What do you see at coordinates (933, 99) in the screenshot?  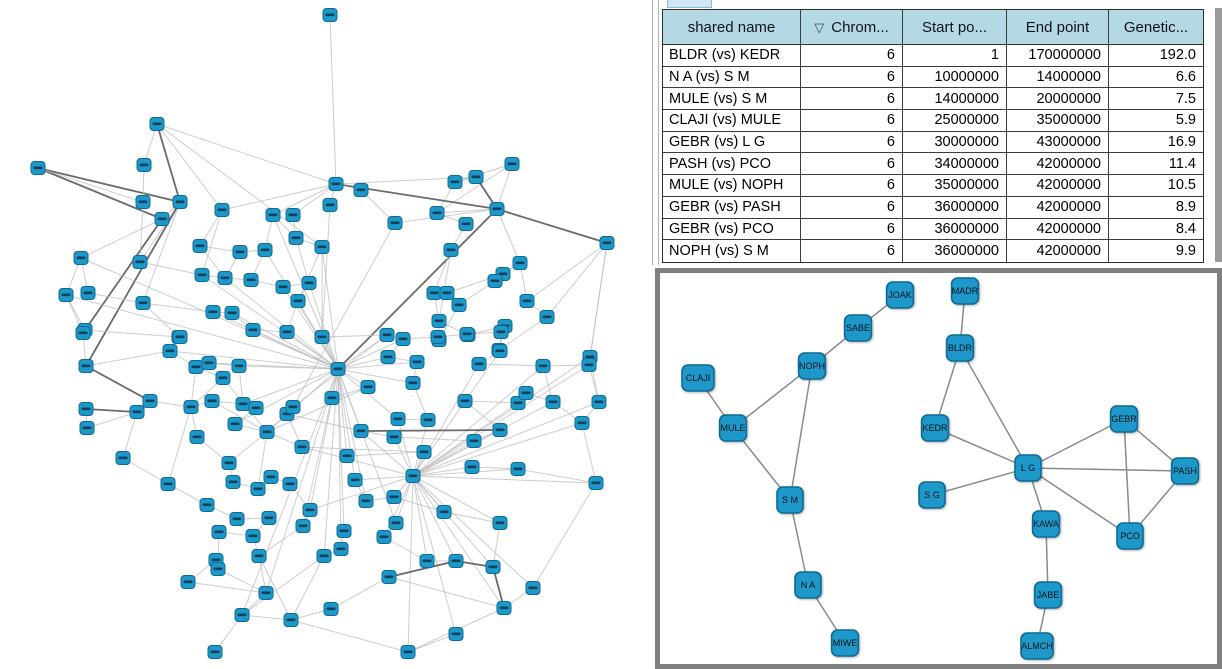 I see `table-row: MULE (vs) S M 6 14000000 20000000 7.5` at bounding box center [933, 99].